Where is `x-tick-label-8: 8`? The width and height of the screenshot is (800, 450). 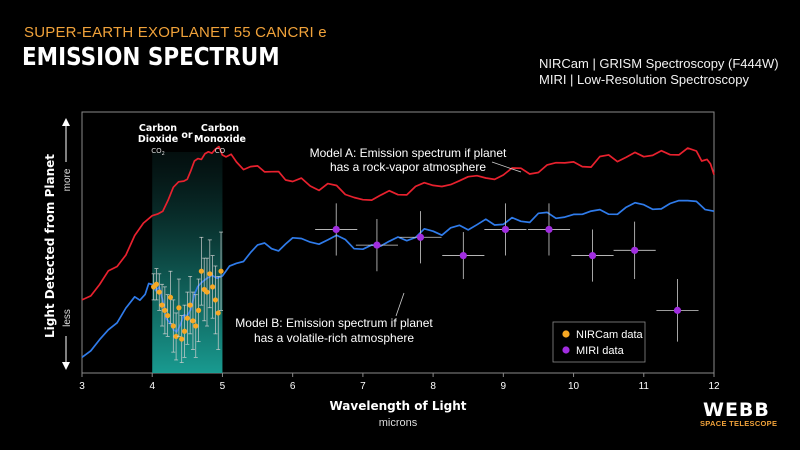
x-tick-label-8: 8 is located at coordinates (433, 386).